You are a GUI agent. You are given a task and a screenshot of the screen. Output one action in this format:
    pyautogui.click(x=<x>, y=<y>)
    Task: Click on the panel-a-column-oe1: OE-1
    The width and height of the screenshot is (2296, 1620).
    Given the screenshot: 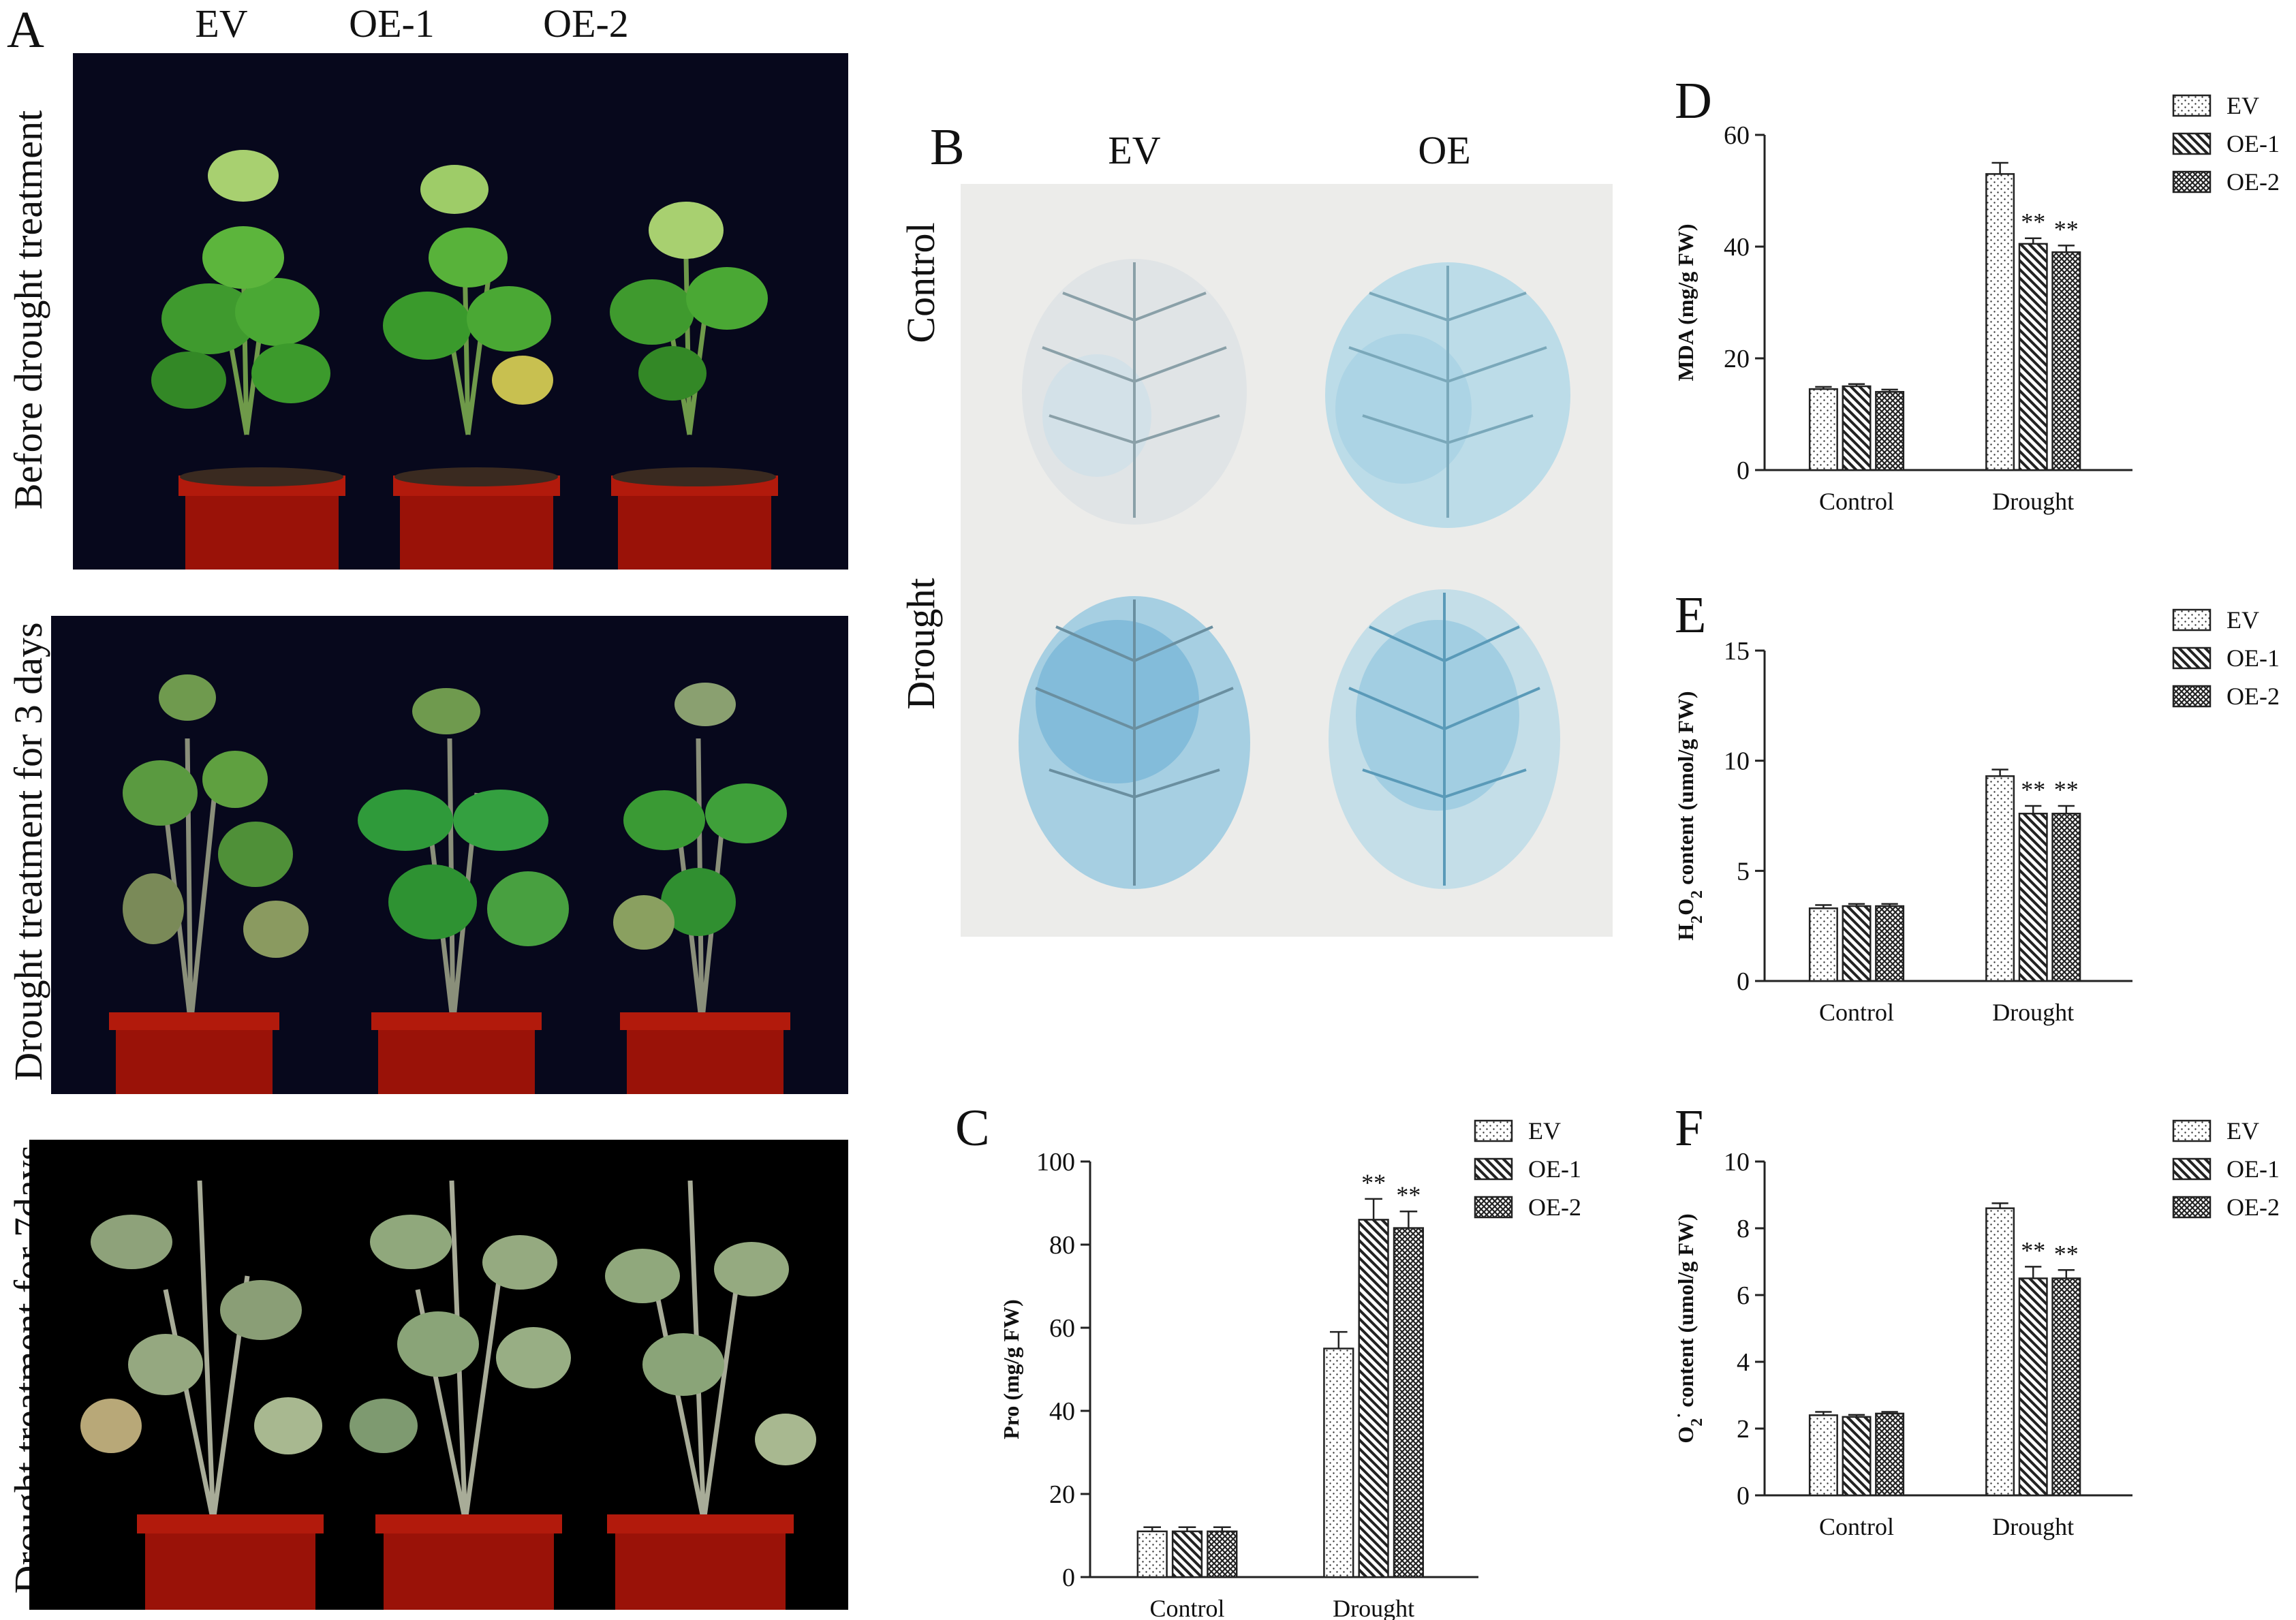 What is the action you would take?
    pyautogui.click(x=392, y=23)
    